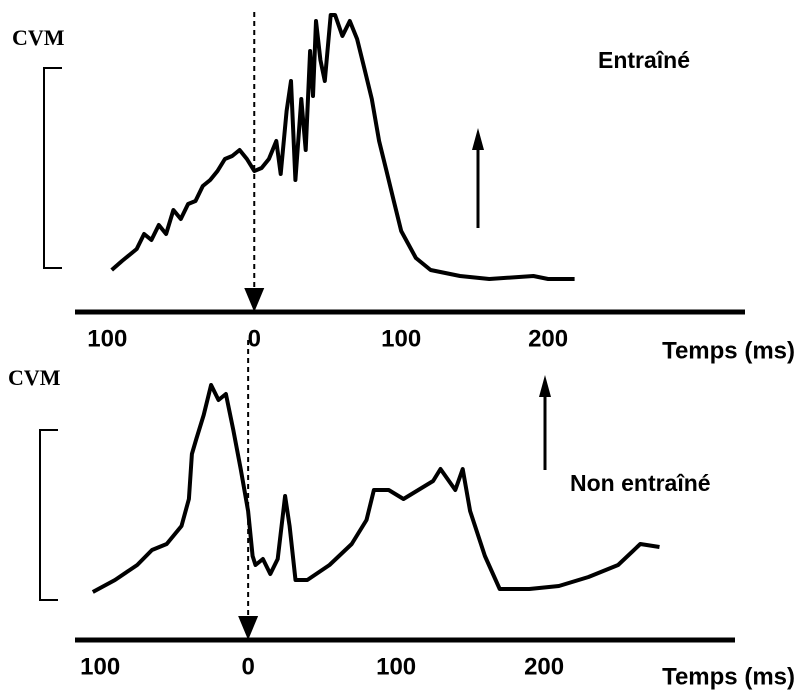 The width and height of the screenshot is (800, 693). I want to click on annotation: Entraîné, so click(644, 60).